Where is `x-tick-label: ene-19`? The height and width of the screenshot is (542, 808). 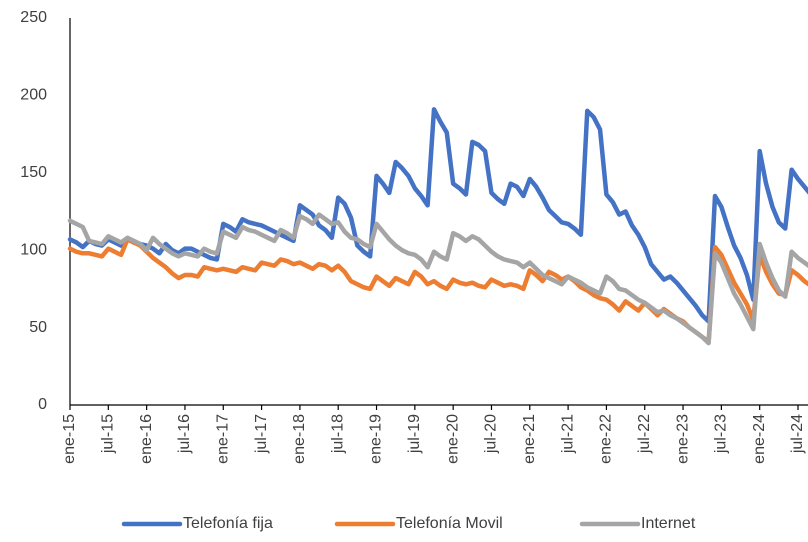
x-tick-label: ene-19 is located at coordinates (376, 439).